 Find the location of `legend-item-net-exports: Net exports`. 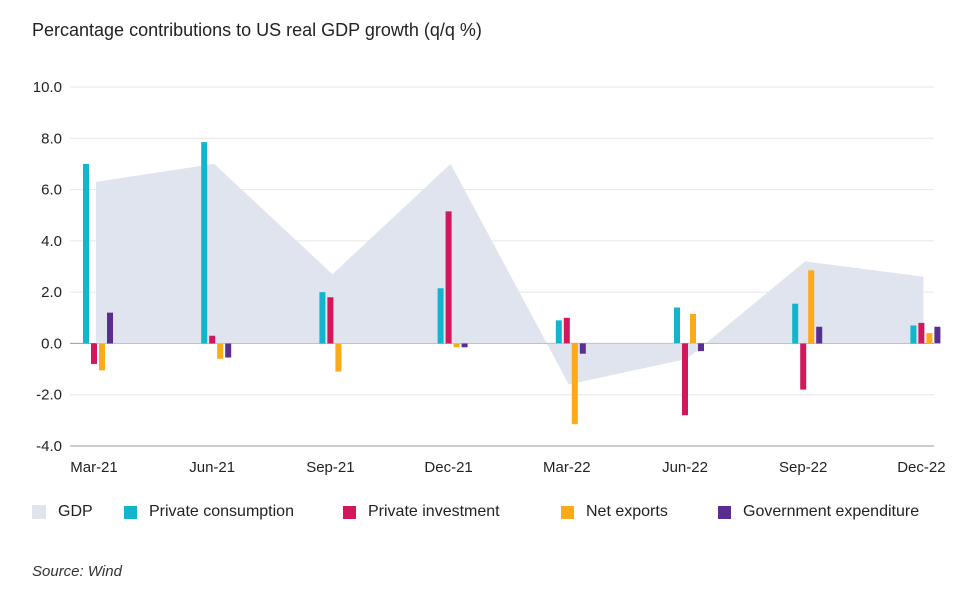

legend-item-net-exports: Net exports is located at coordinates (614, 512).